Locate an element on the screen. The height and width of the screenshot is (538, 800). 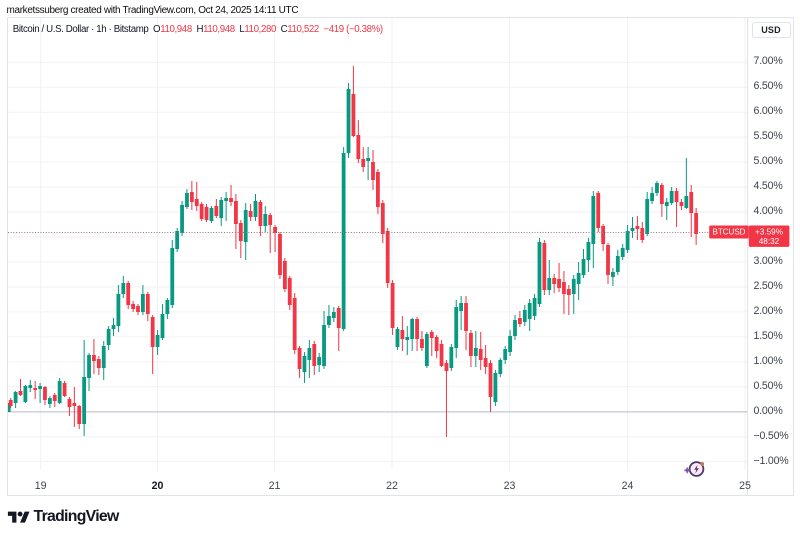
svg-text: 48:32 is located at coordinates (769, 241).